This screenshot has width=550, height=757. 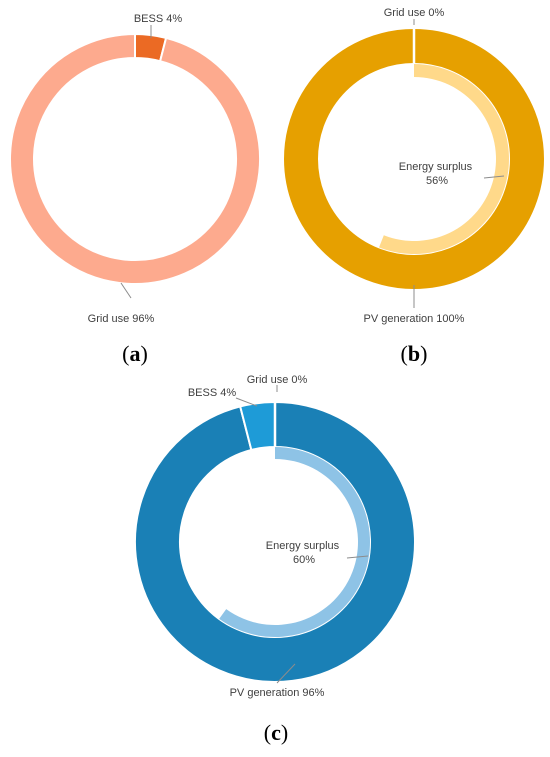 I want to click on energy-surplus-label-c-name: Energy surplus, so click(x=303, y=546).